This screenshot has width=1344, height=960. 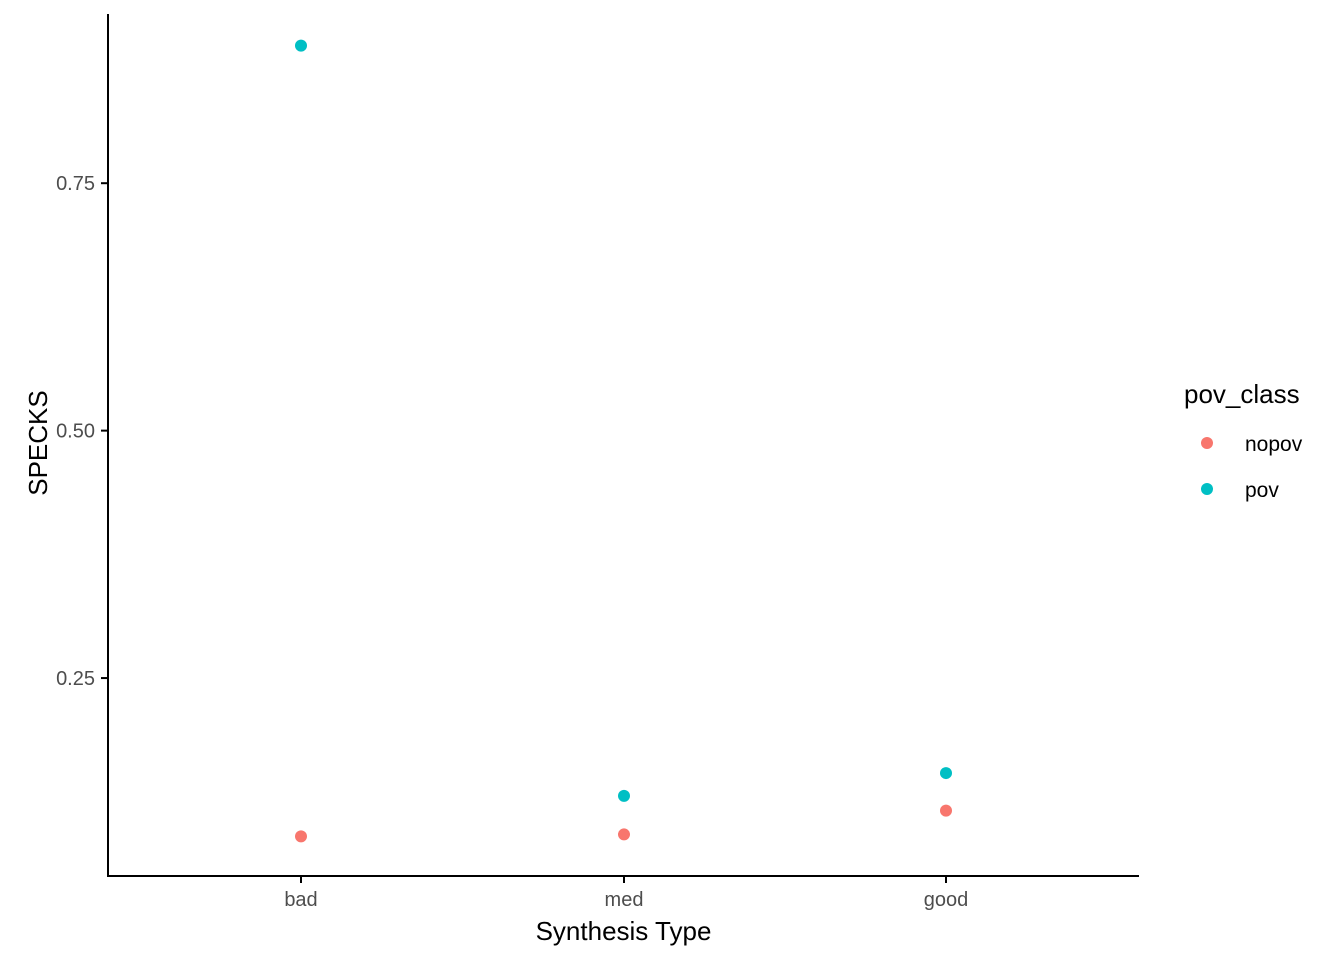 I want to click on y-axis: 0.25 0.50 0.75, so click(x=82, y=445).